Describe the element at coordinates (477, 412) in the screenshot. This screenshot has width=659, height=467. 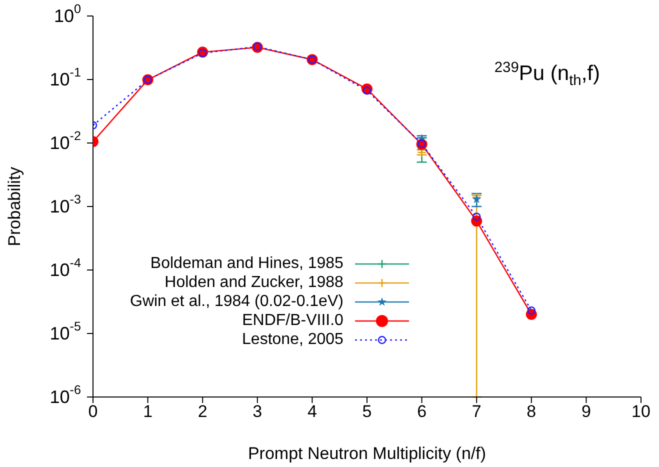
I see `x-tick-label: 7` at that location.